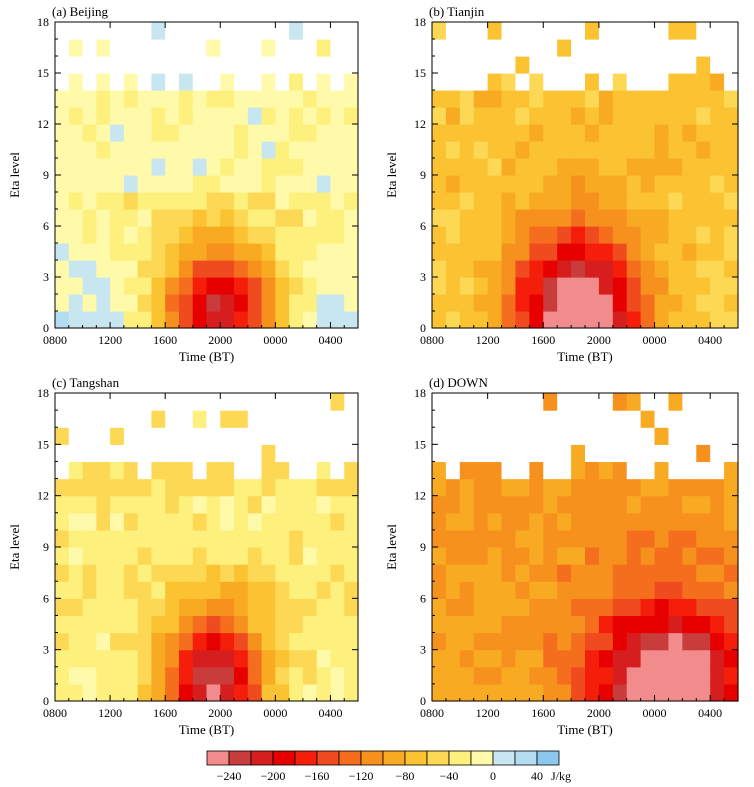  I want to click on x-tick-label: 0000, so click(655, 340).